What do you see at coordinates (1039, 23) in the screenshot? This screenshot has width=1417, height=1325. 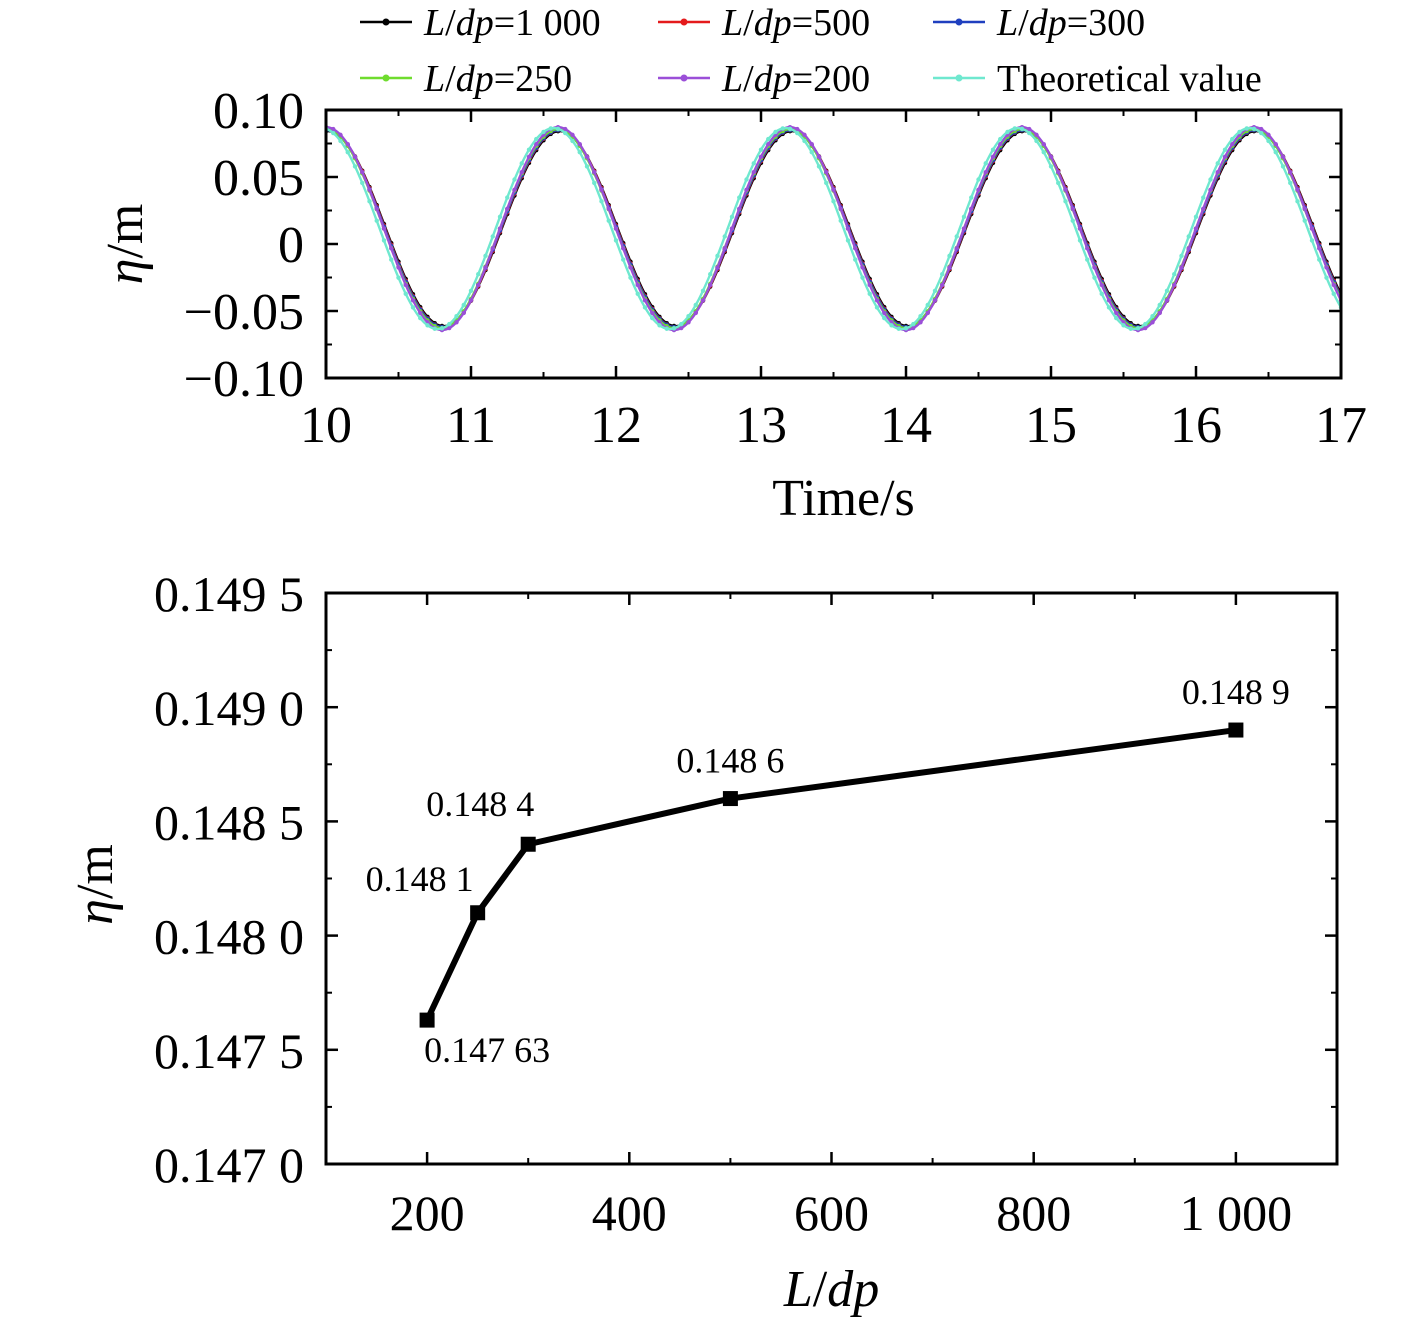 I see `legend-item: L/dp=300` at bounding box center [1039, 23].